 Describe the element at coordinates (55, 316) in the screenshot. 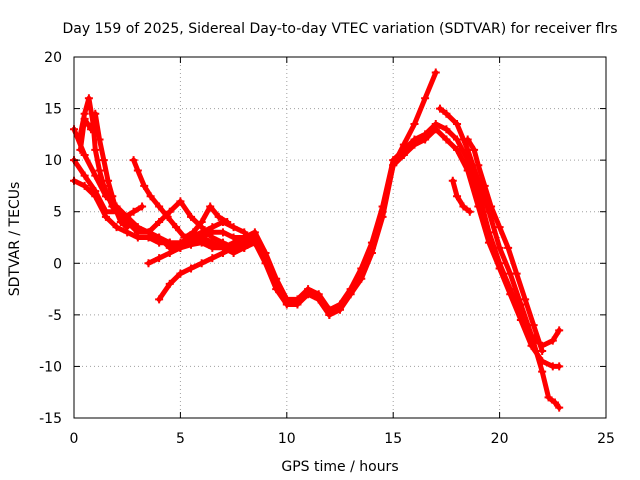

I see `y-tick-label: -5` at that location.